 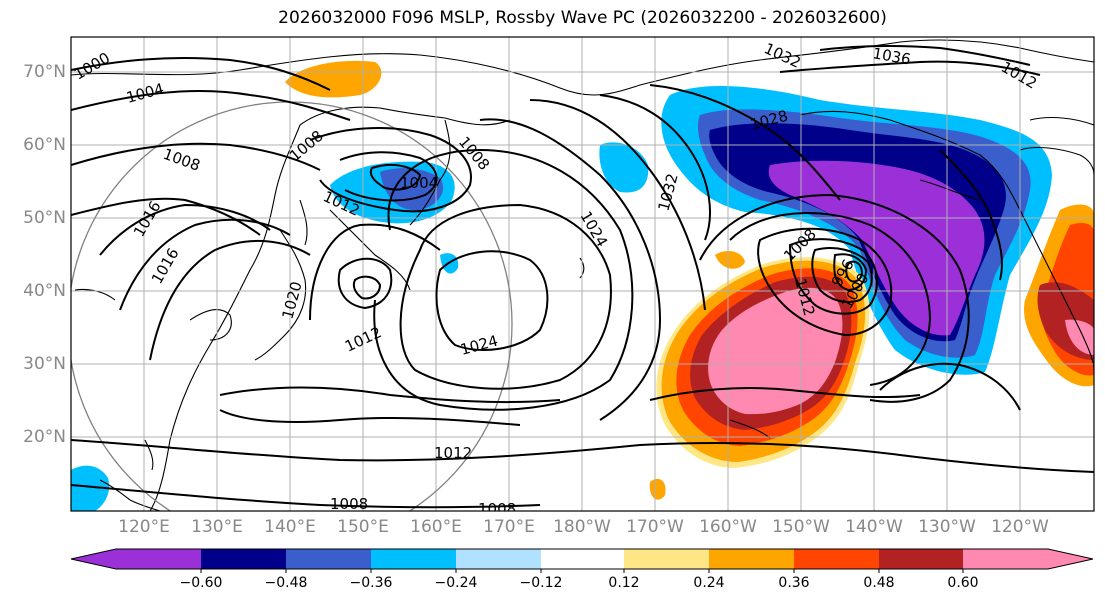 I want to click on lat-label: 20°N, so click(x=44, y=437).